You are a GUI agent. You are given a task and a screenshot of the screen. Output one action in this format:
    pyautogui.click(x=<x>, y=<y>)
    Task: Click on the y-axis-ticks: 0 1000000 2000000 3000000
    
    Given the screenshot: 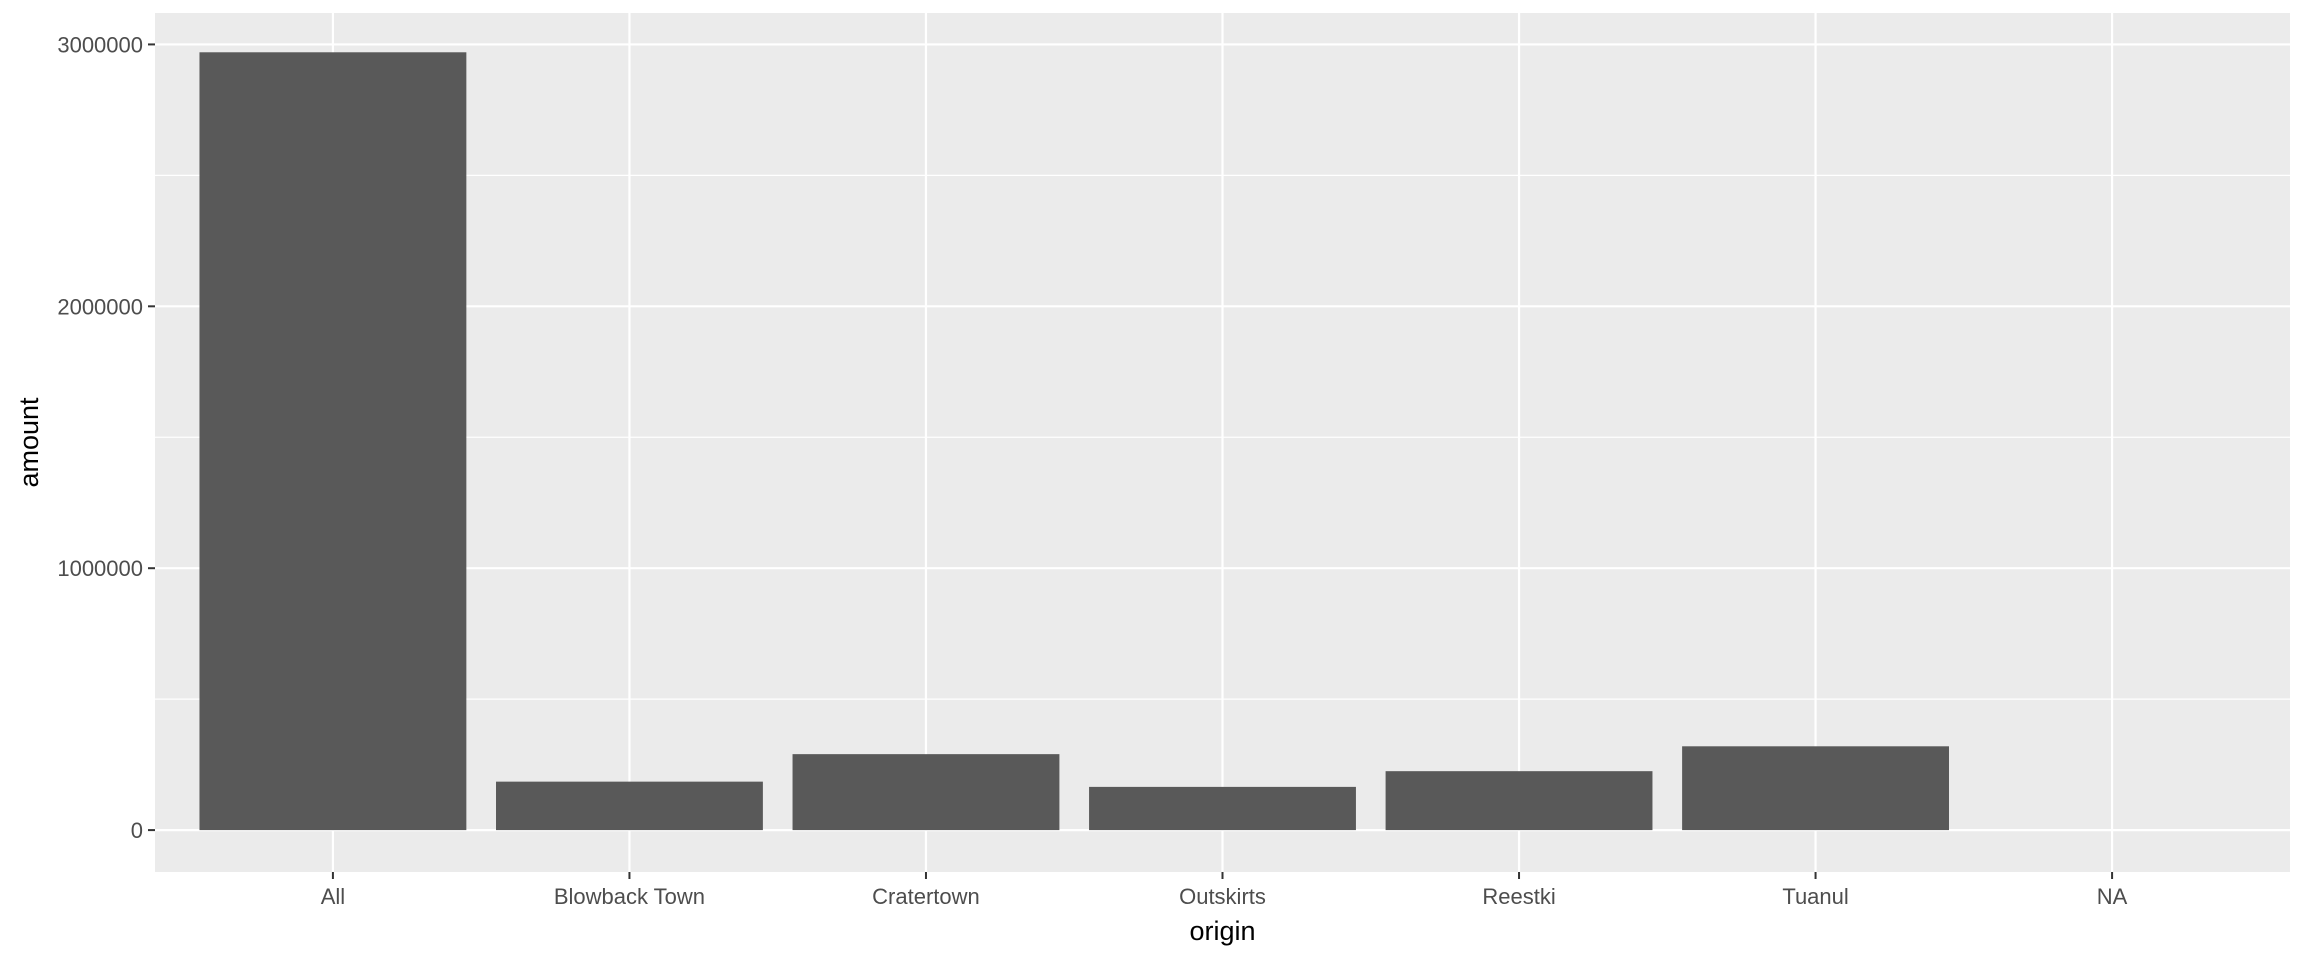 What is the action you would take?
    pyautogui.click(x=106, y=437)
    